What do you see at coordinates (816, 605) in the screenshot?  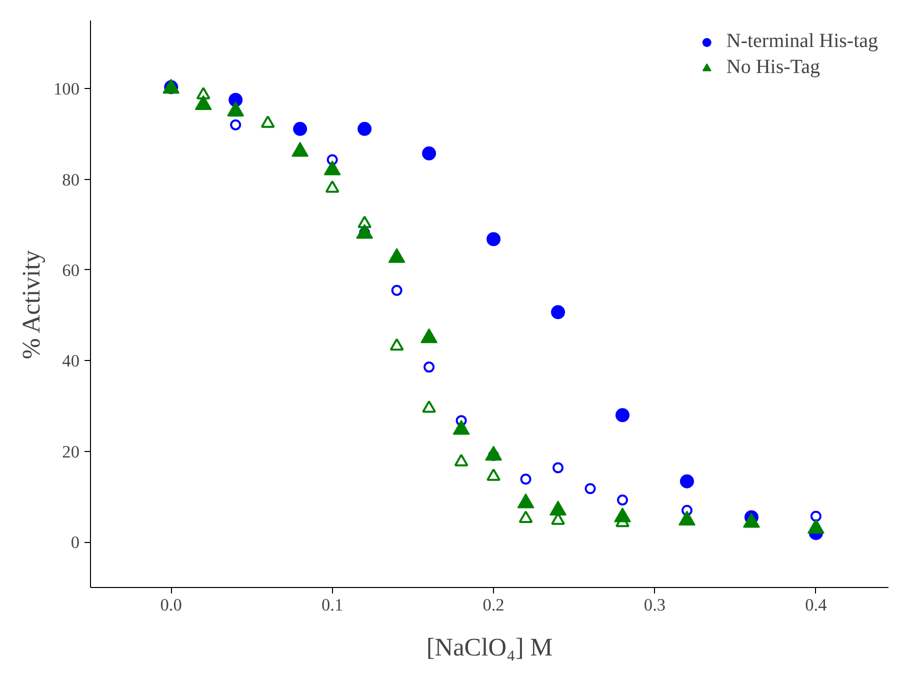 I see `x-tick-label: 0.4` at bounding box center [816, 605].